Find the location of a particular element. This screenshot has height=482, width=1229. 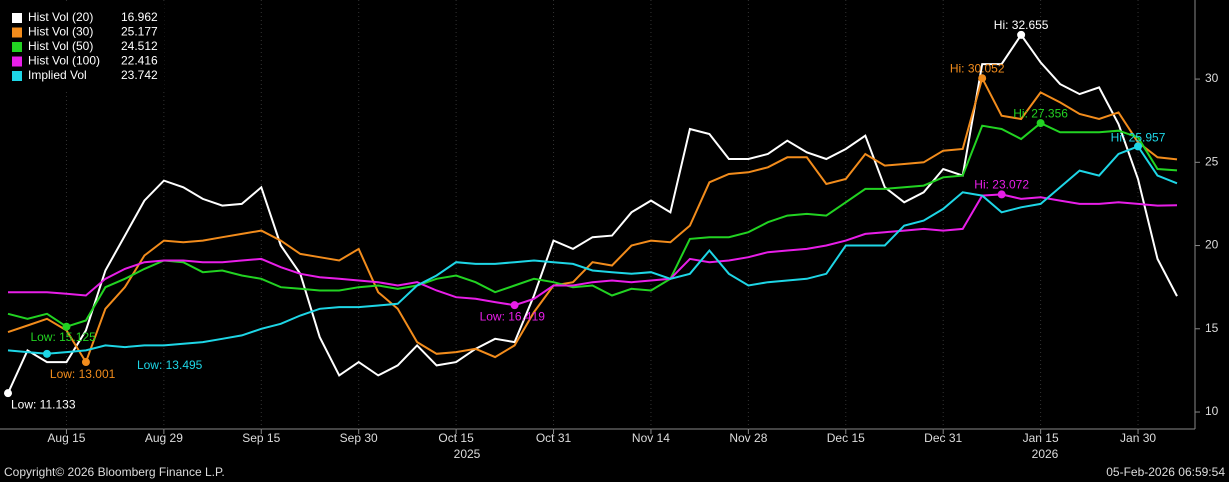

x-tick-label: Dec 15 is located at coordinates (846, 438).